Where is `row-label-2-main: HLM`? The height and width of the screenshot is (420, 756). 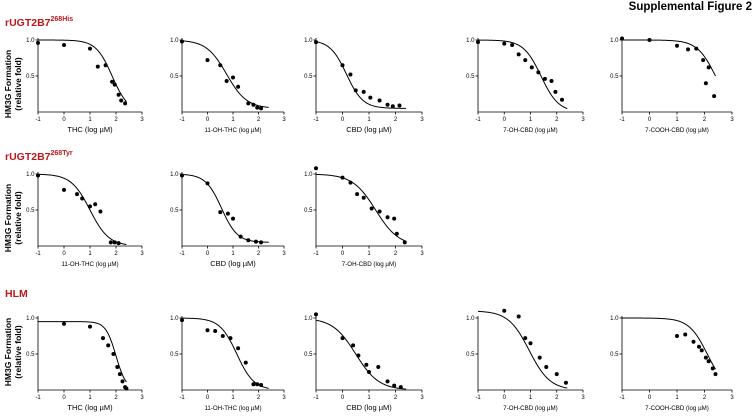 row-label-2-main: HLM is located at coordinates (16, 294).